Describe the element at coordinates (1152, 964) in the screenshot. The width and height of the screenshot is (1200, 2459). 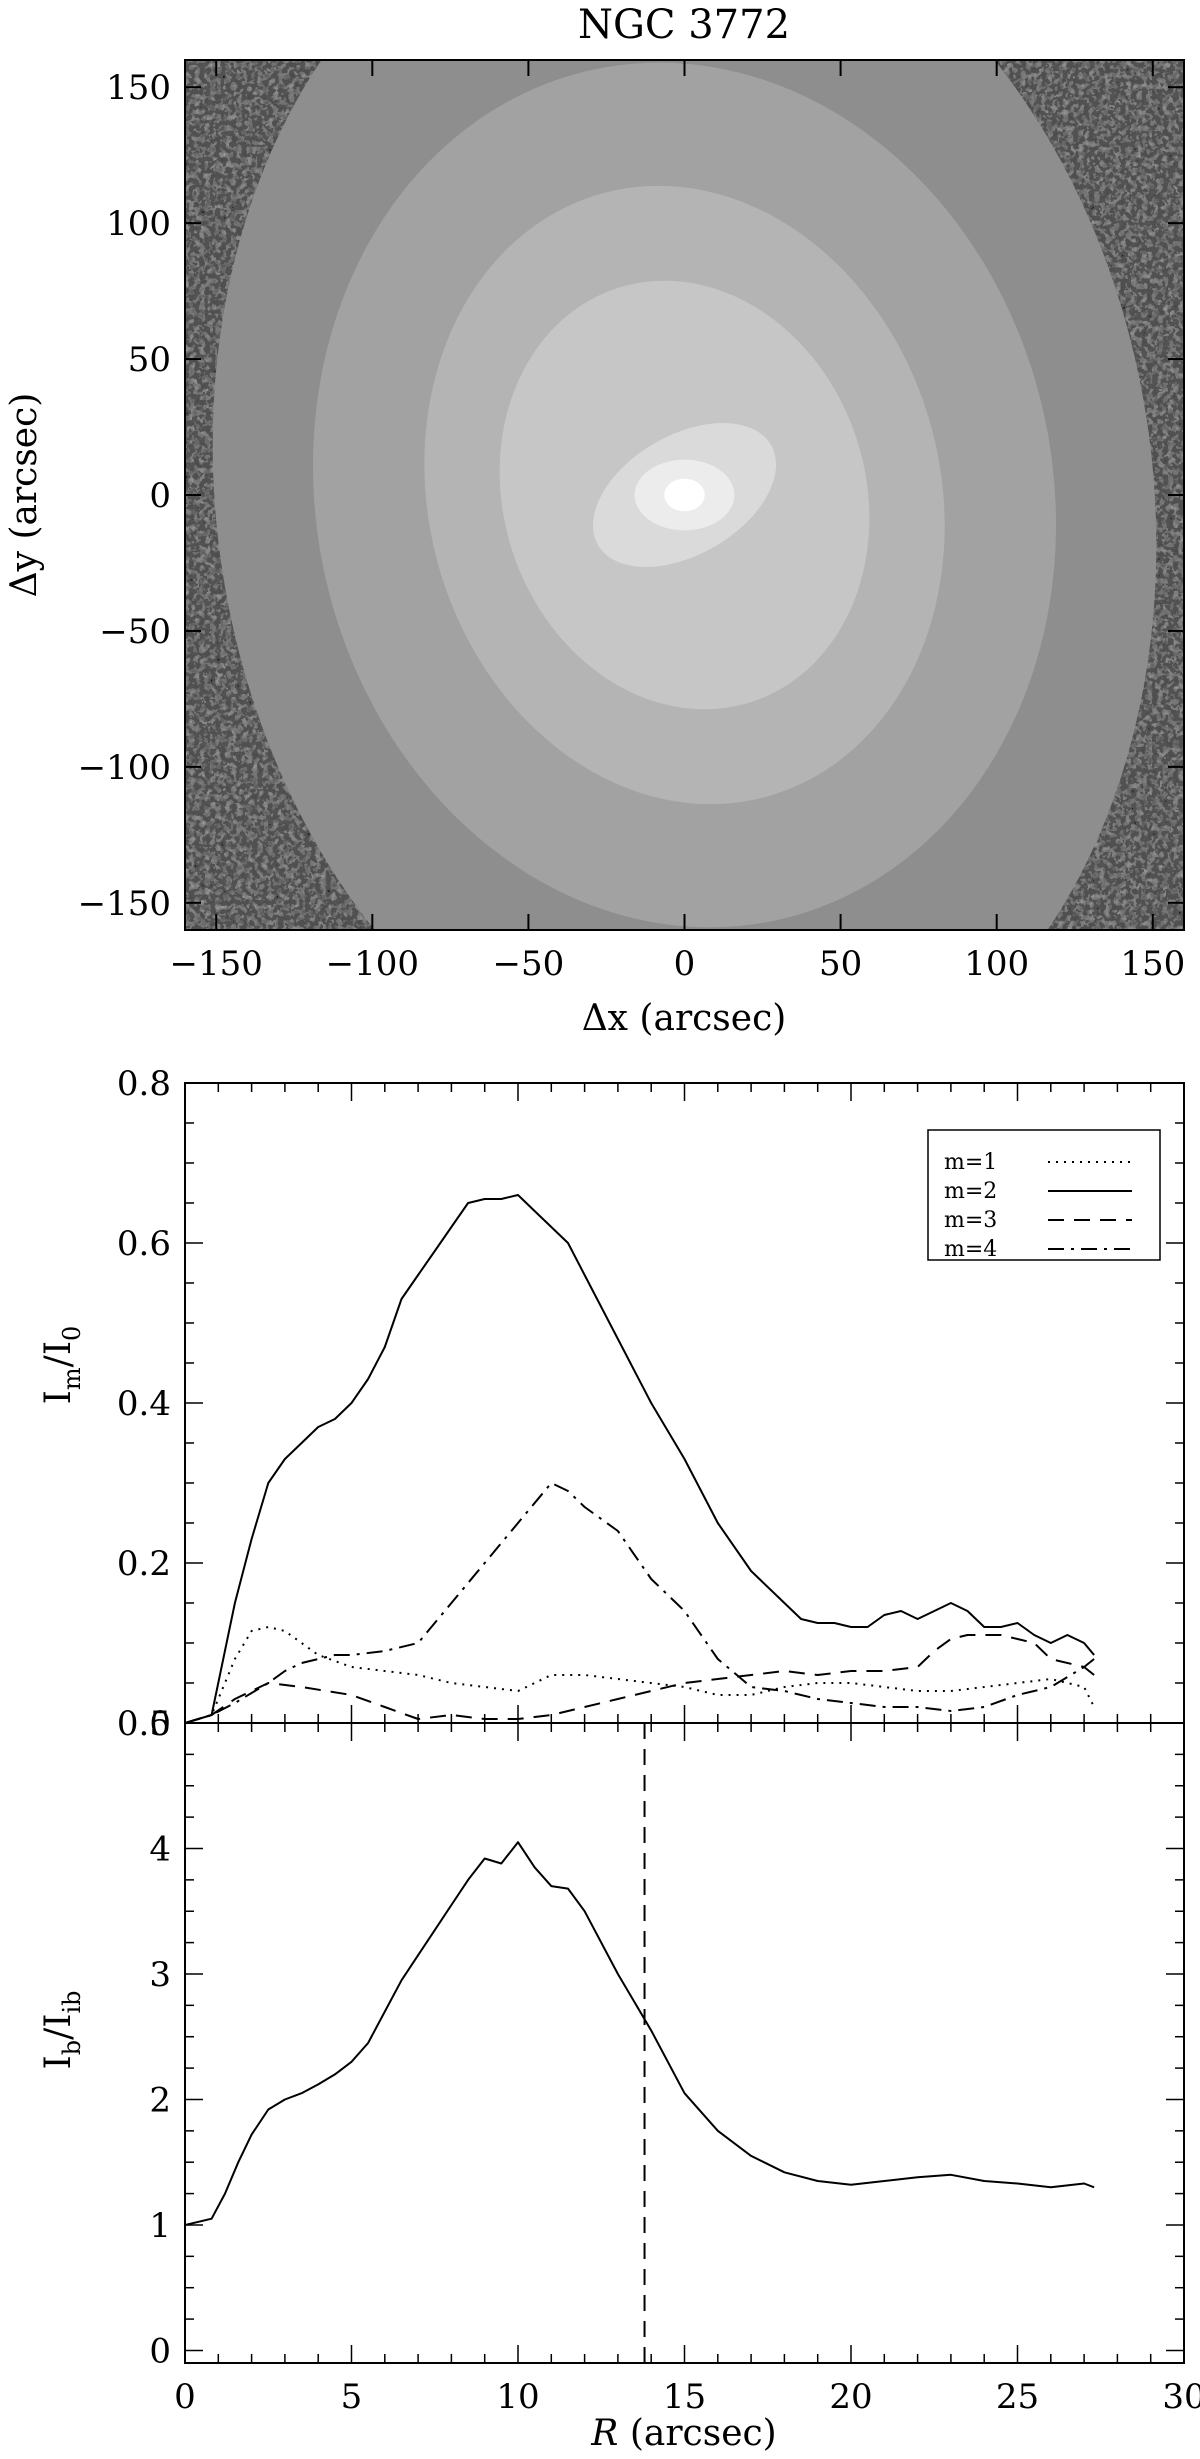
I see `image-x-tick-label: 150` at that location.